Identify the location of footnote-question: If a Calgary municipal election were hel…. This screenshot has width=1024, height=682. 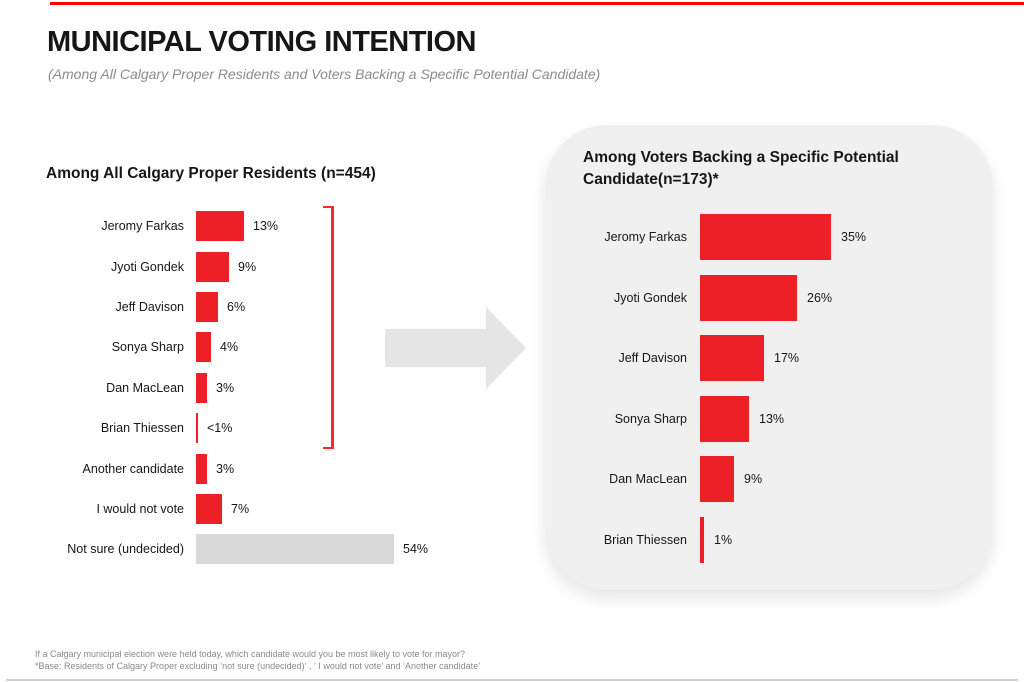
(250, 654).